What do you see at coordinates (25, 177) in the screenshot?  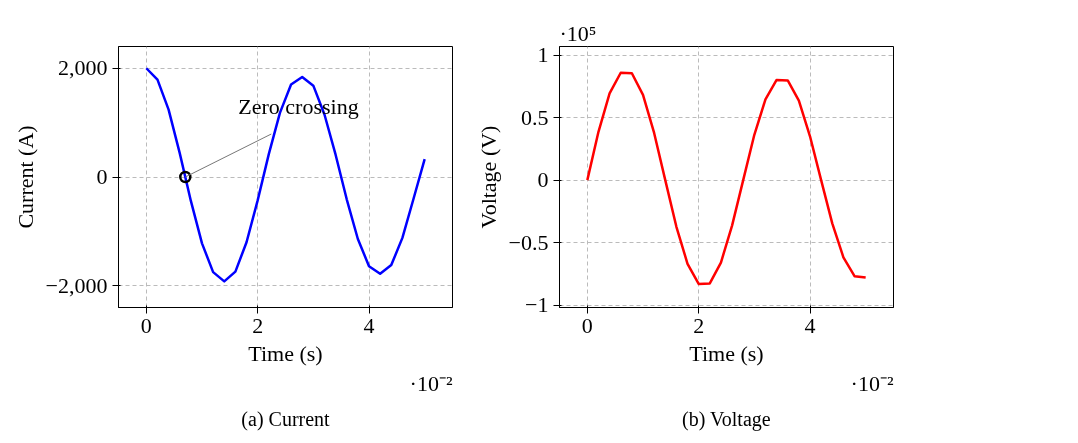 I see `y-axis-title: Current (A)` at bounding box center [25, 177].